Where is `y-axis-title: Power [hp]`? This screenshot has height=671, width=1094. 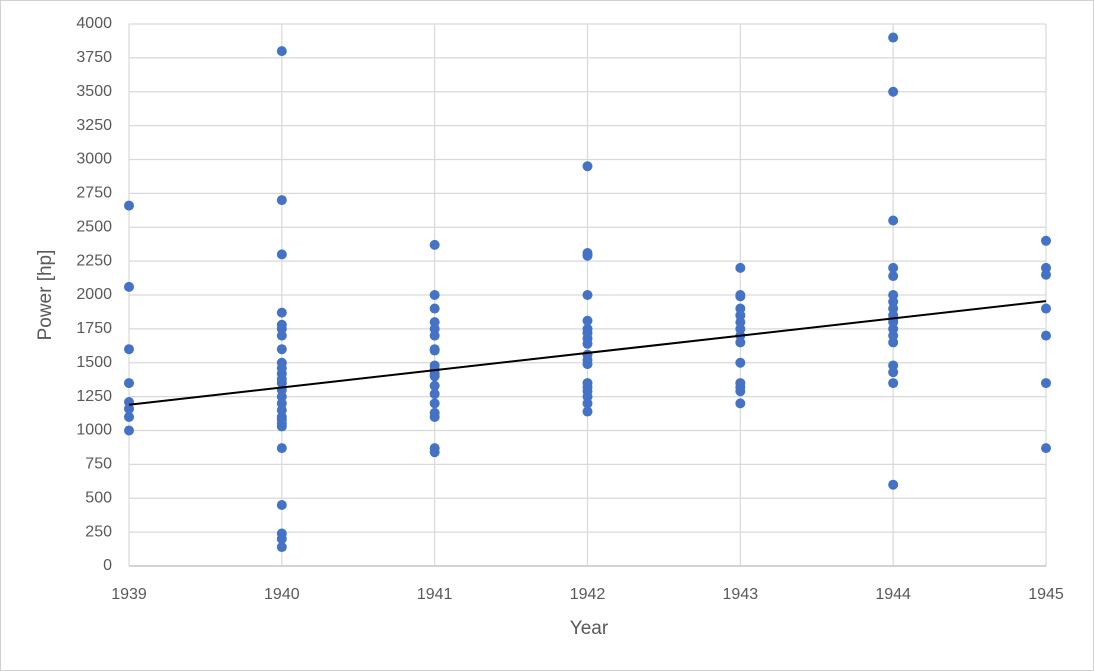 y-axis-title: Power [hp] is located at coordinates (45, 295).